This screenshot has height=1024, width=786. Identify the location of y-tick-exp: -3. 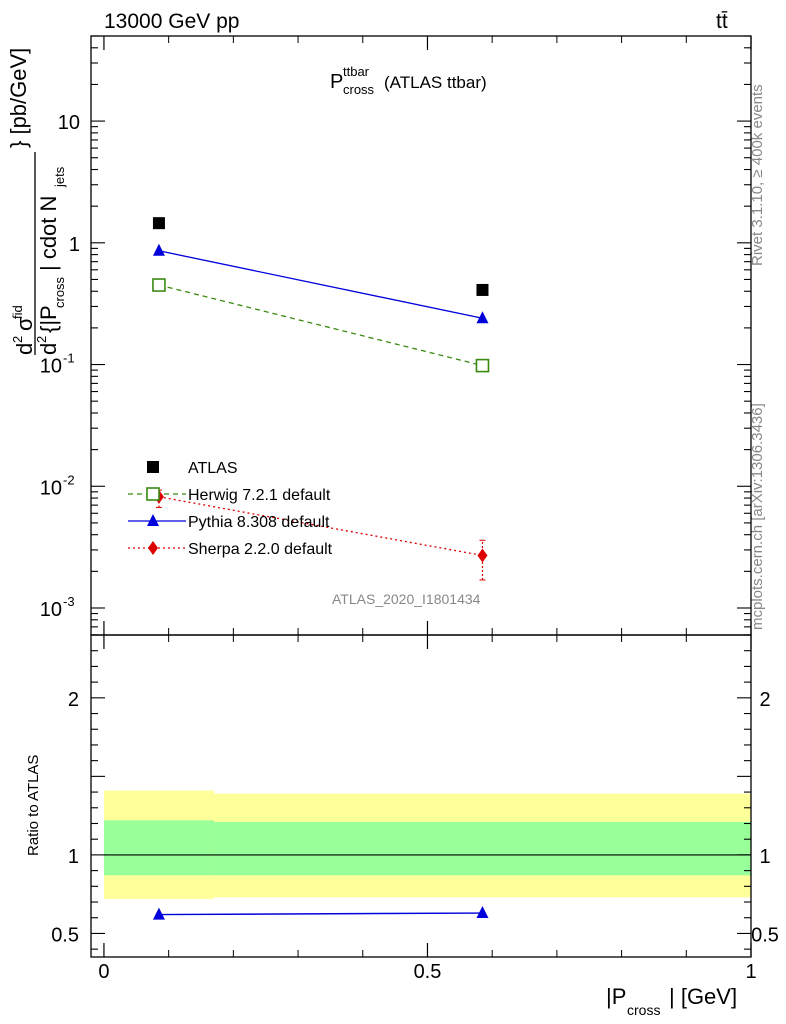
(69, 601).